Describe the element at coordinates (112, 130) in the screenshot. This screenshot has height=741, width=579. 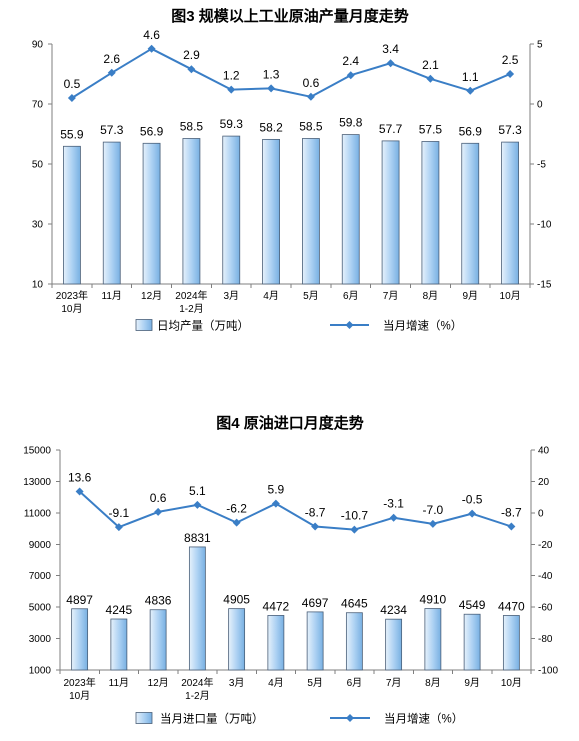
I see `bar-value-label: 57.3` at that location.